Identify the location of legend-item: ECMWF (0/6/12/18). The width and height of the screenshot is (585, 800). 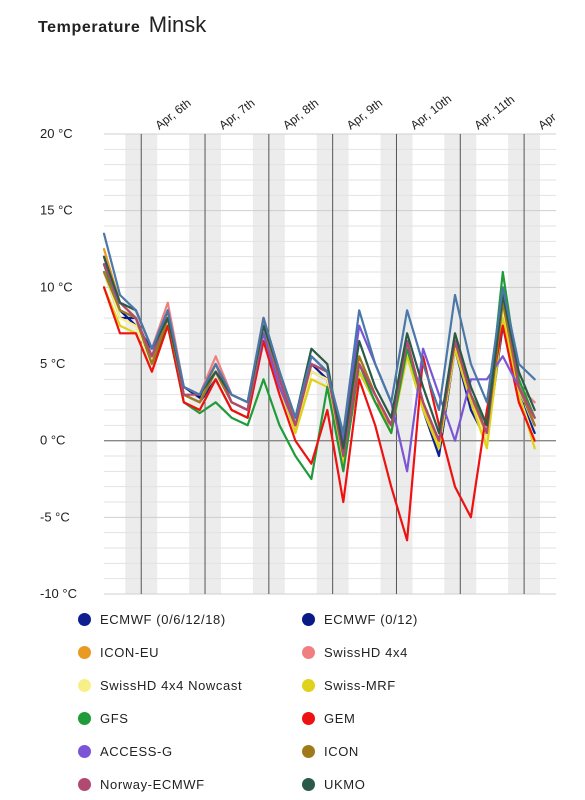
(152, 619).